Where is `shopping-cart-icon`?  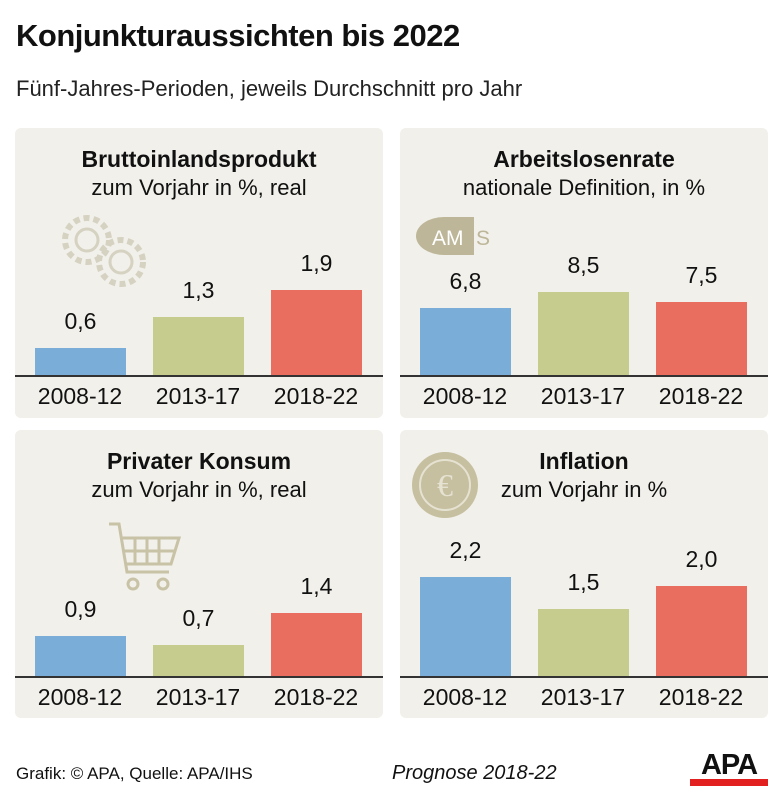 shopping-cart-icon is located at coordinates (144, 562).